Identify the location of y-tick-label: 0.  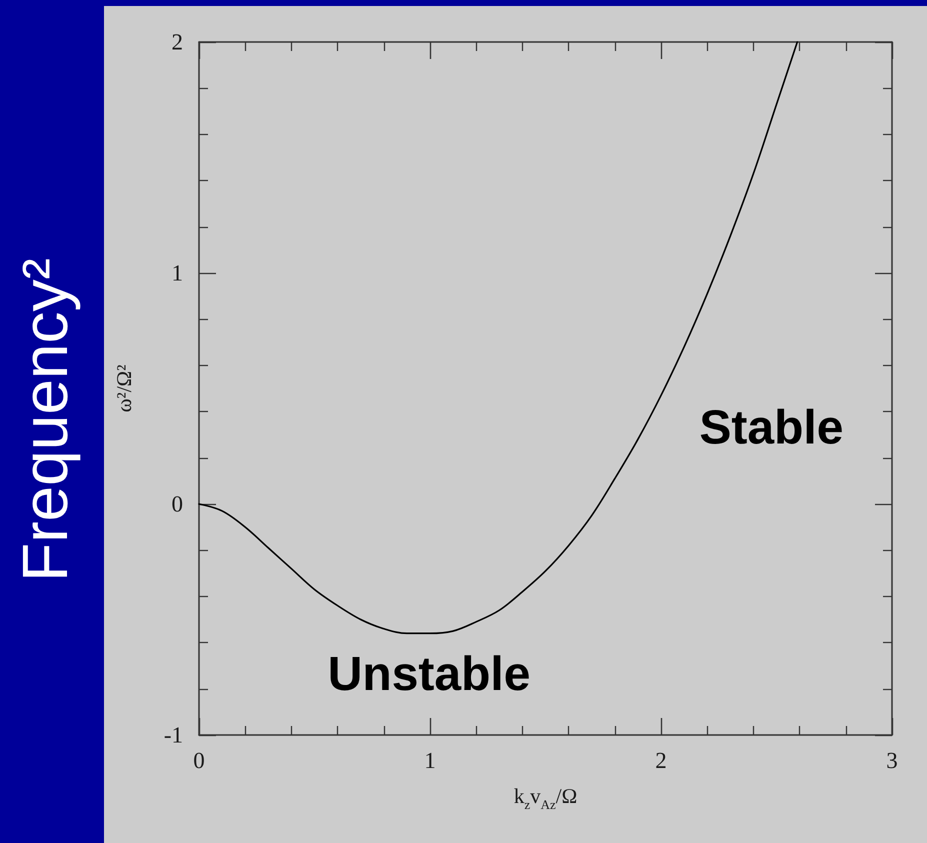
(177, 504).